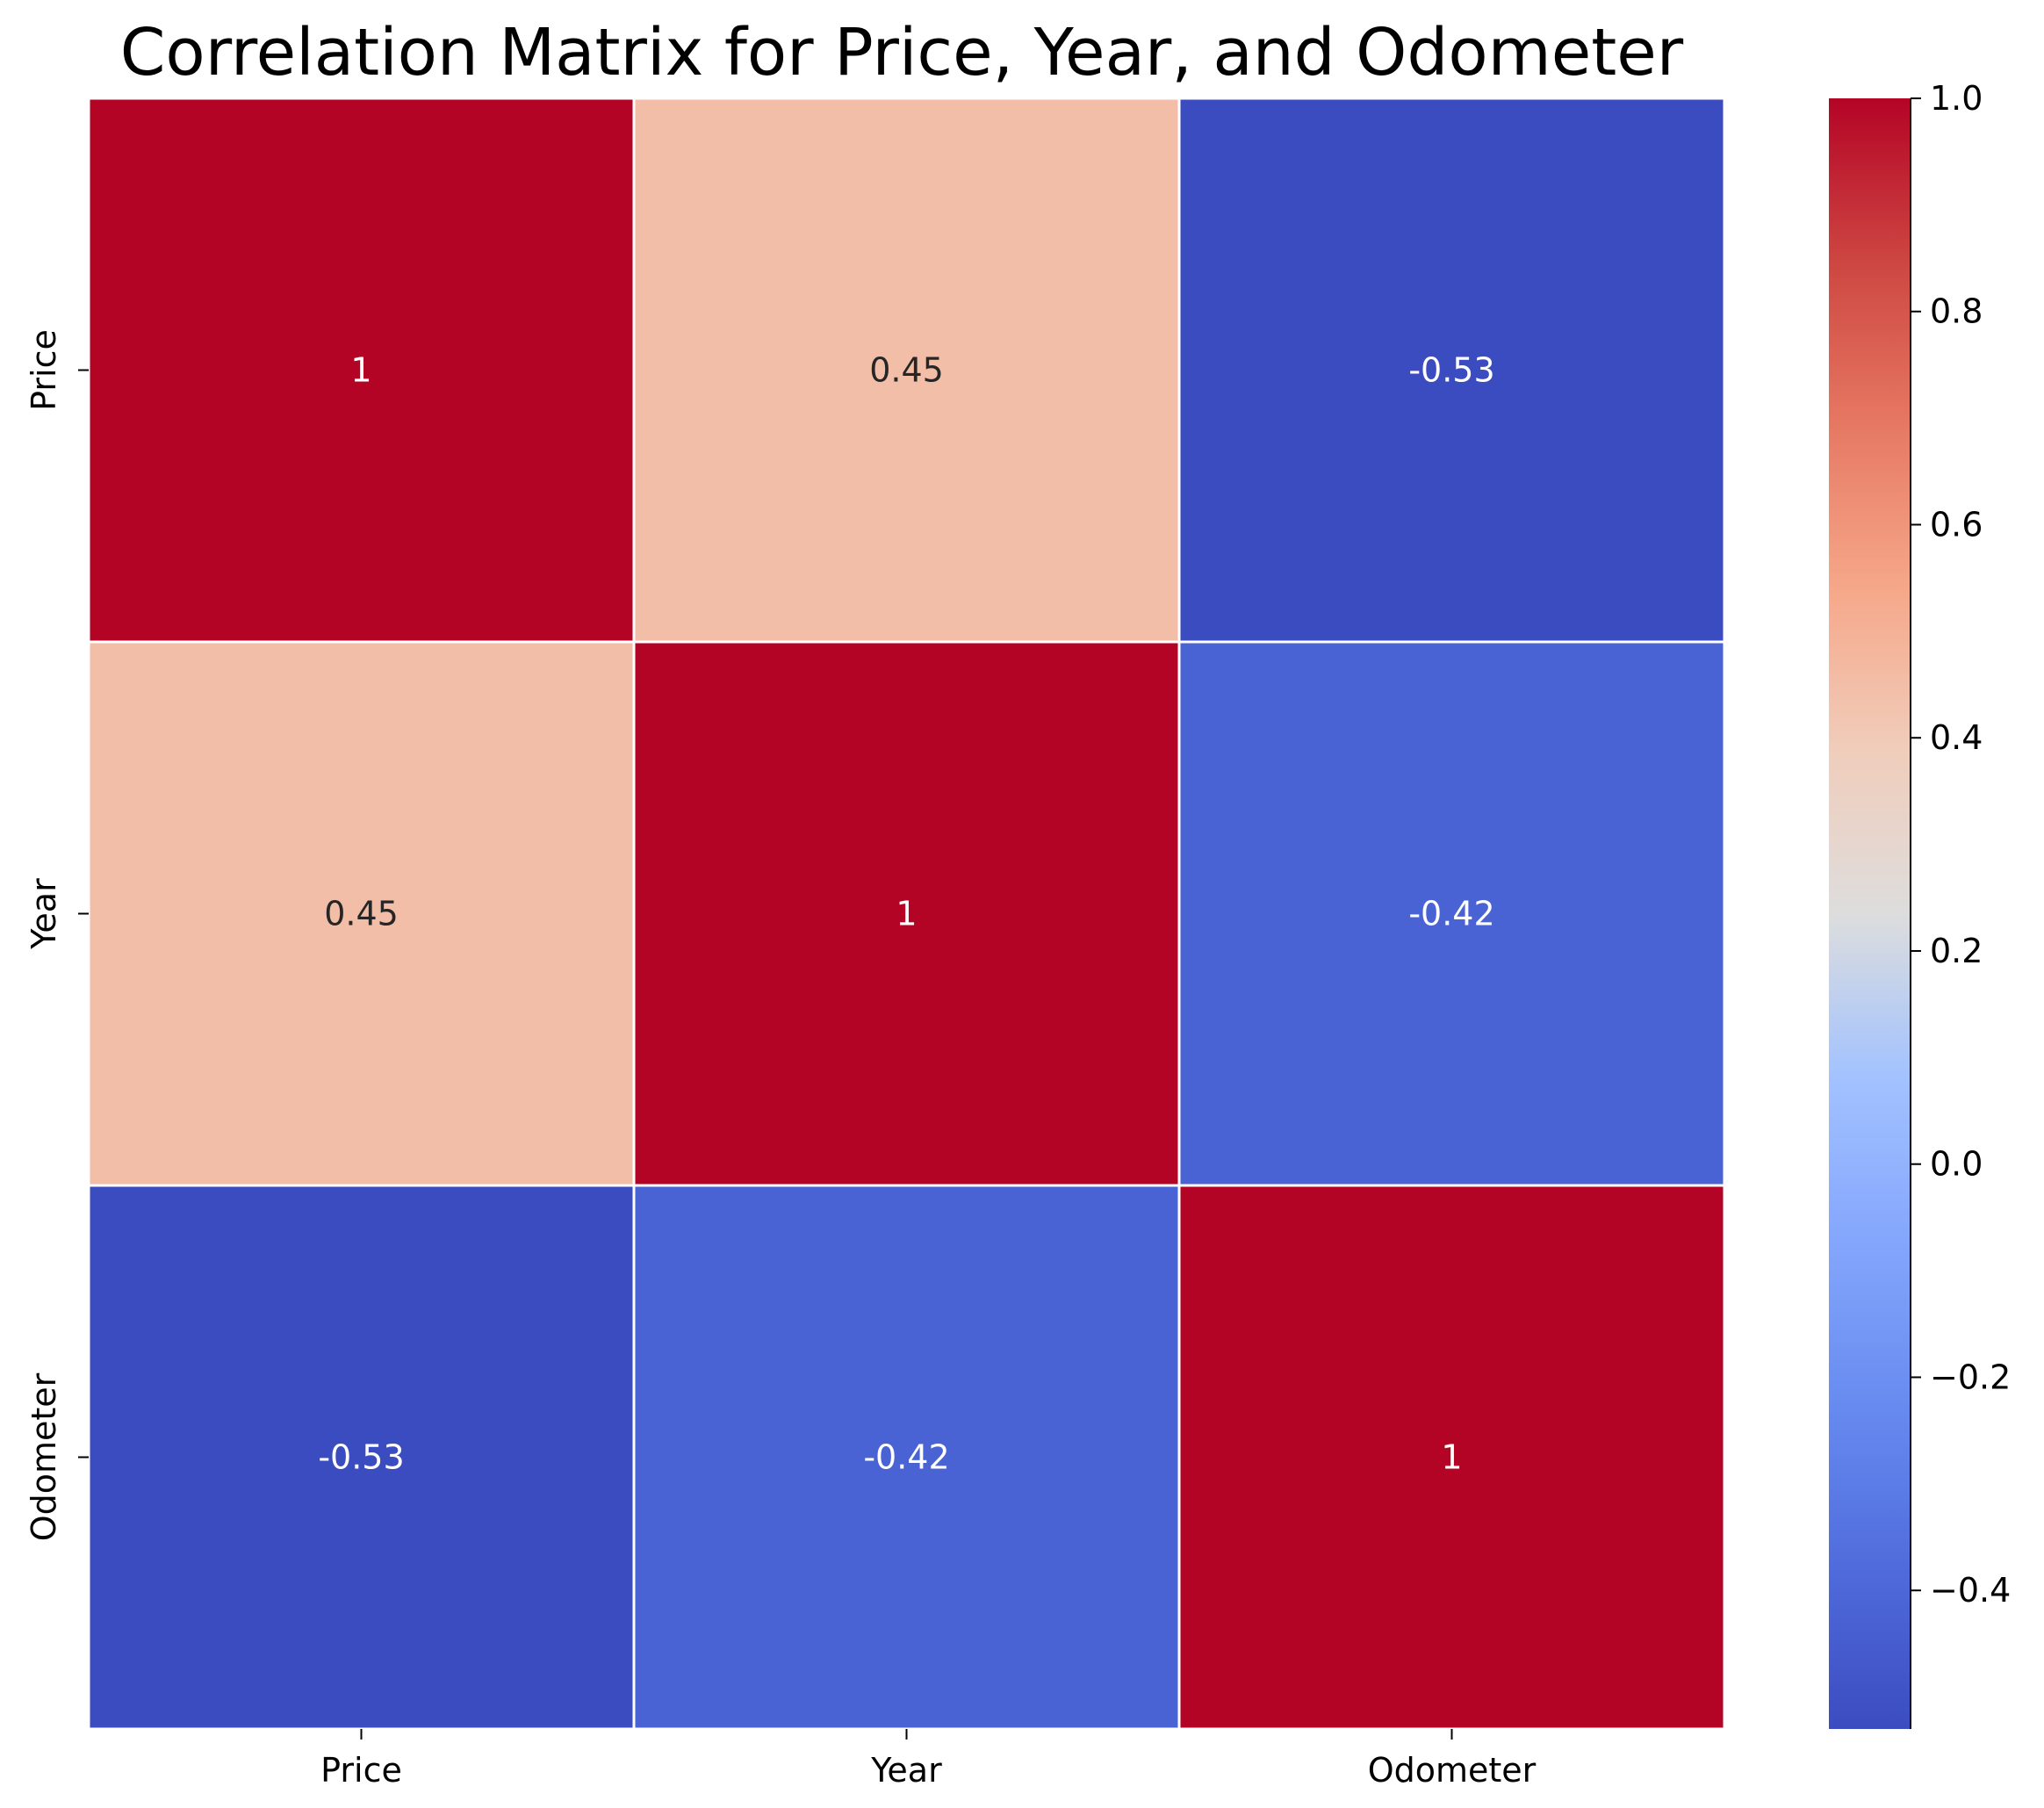 Image resolution: width=2044 pixels, height=1808 pixels. Describe the element at coordinates (1970, 1590) in the screenshot. I see `colorbar-tick-label: −0.4` at that location.